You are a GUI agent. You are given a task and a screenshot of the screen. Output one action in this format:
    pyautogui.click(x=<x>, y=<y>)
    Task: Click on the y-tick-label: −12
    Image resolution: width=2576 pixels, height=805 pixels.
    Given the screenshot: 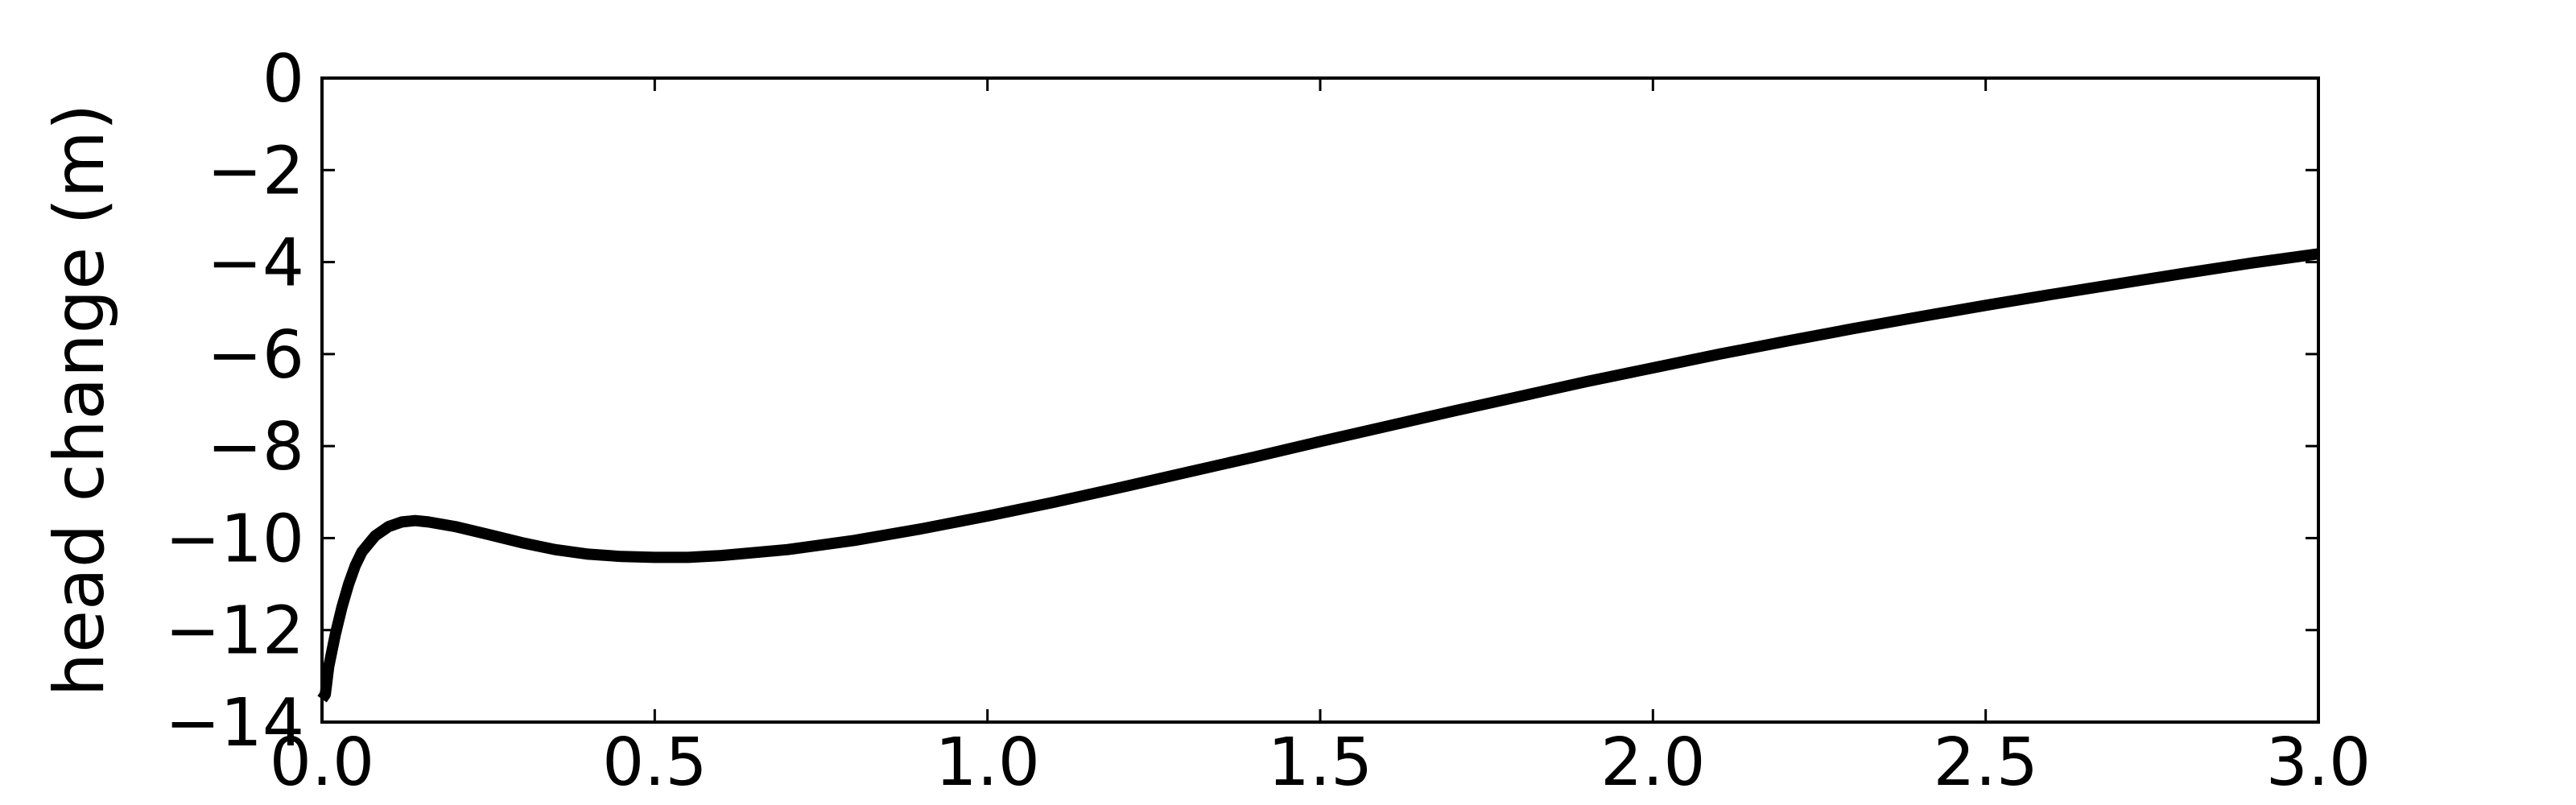 What is the action you would take?
    pyautogui.click(x=234, y=631)
    